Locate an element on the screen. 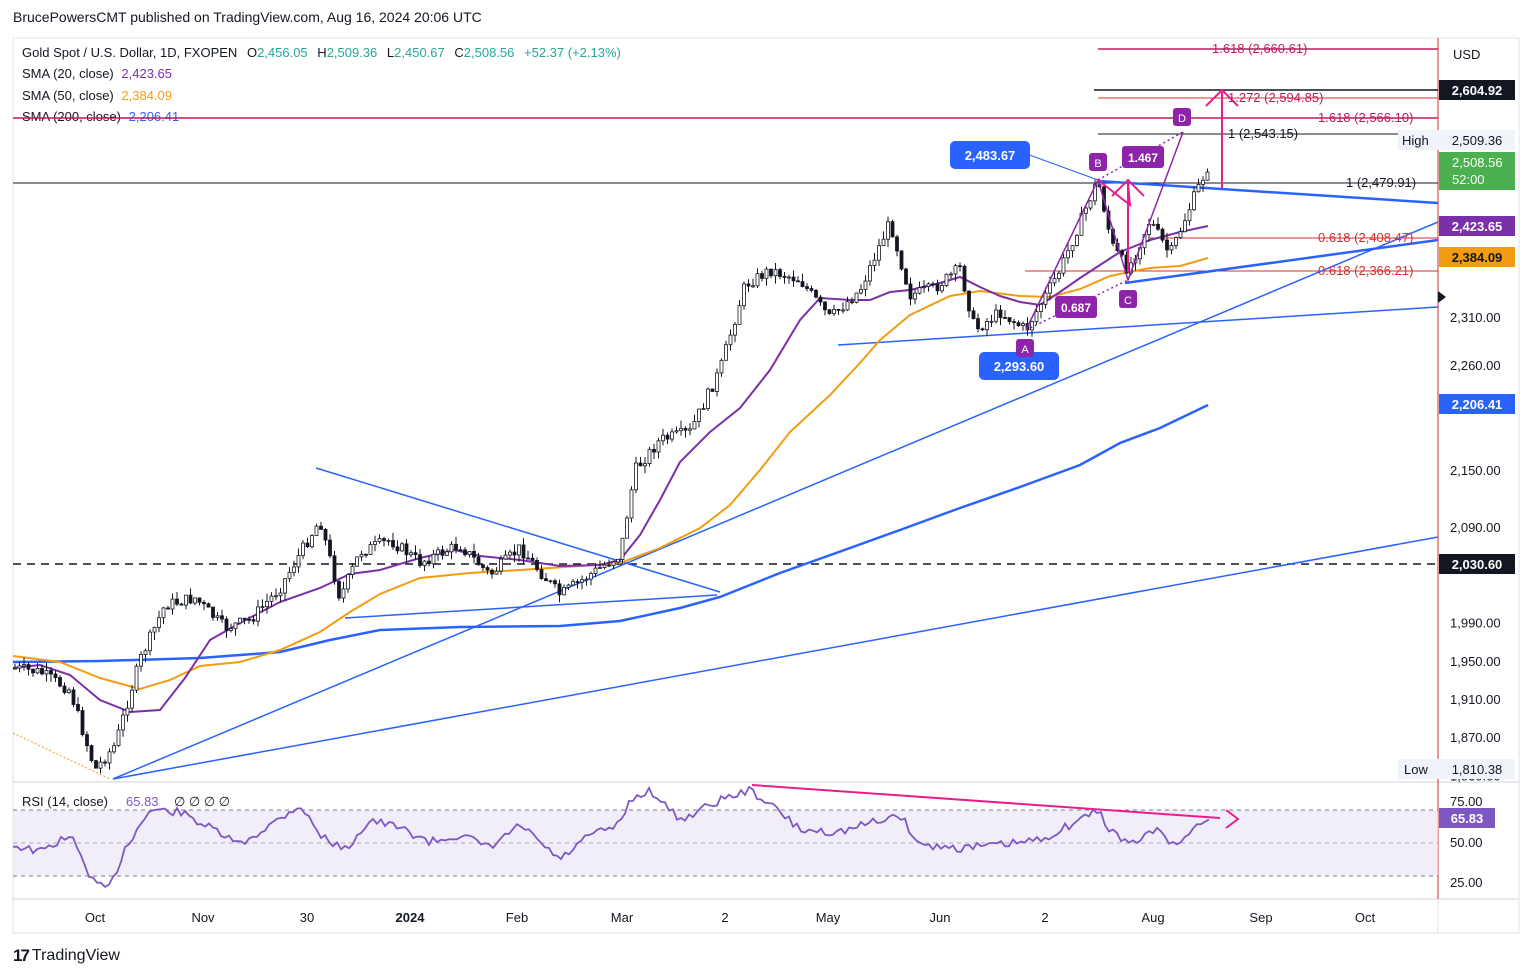  ratio-line-bd is located at coordinates (1140, 156).